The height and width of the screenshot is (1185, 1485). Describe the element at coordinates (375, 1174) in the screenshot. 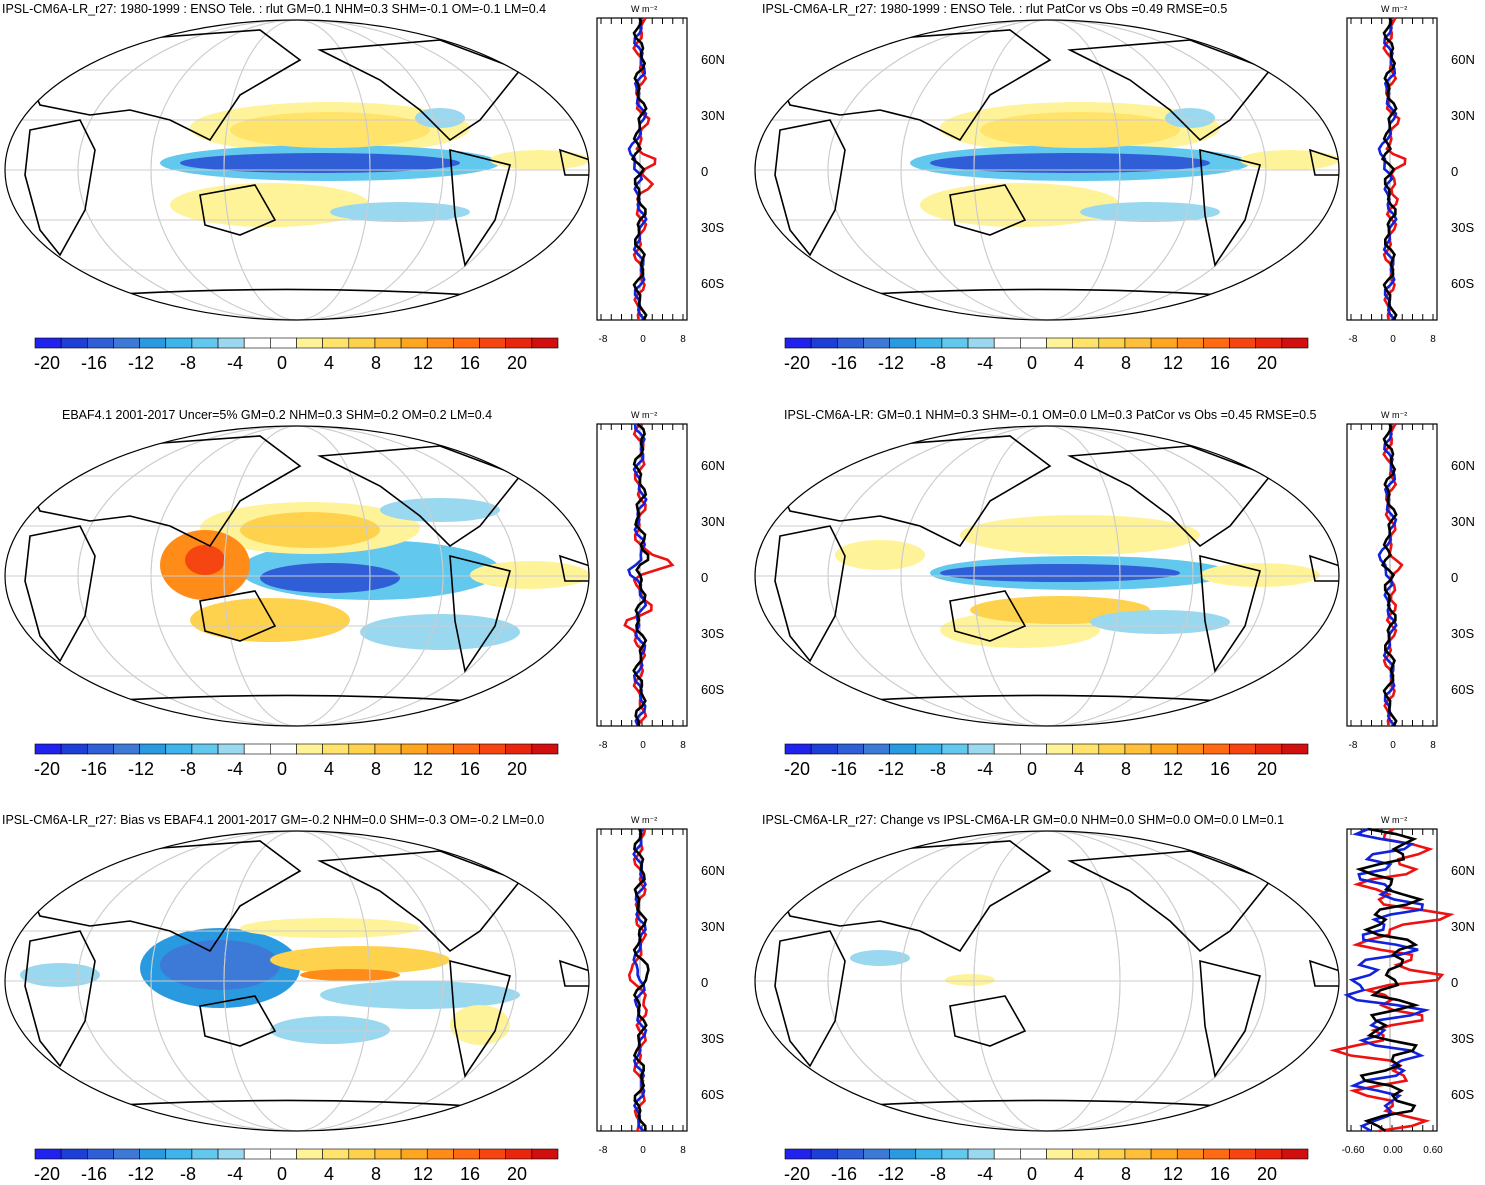

I see `colorbar-label: 8` at that location.